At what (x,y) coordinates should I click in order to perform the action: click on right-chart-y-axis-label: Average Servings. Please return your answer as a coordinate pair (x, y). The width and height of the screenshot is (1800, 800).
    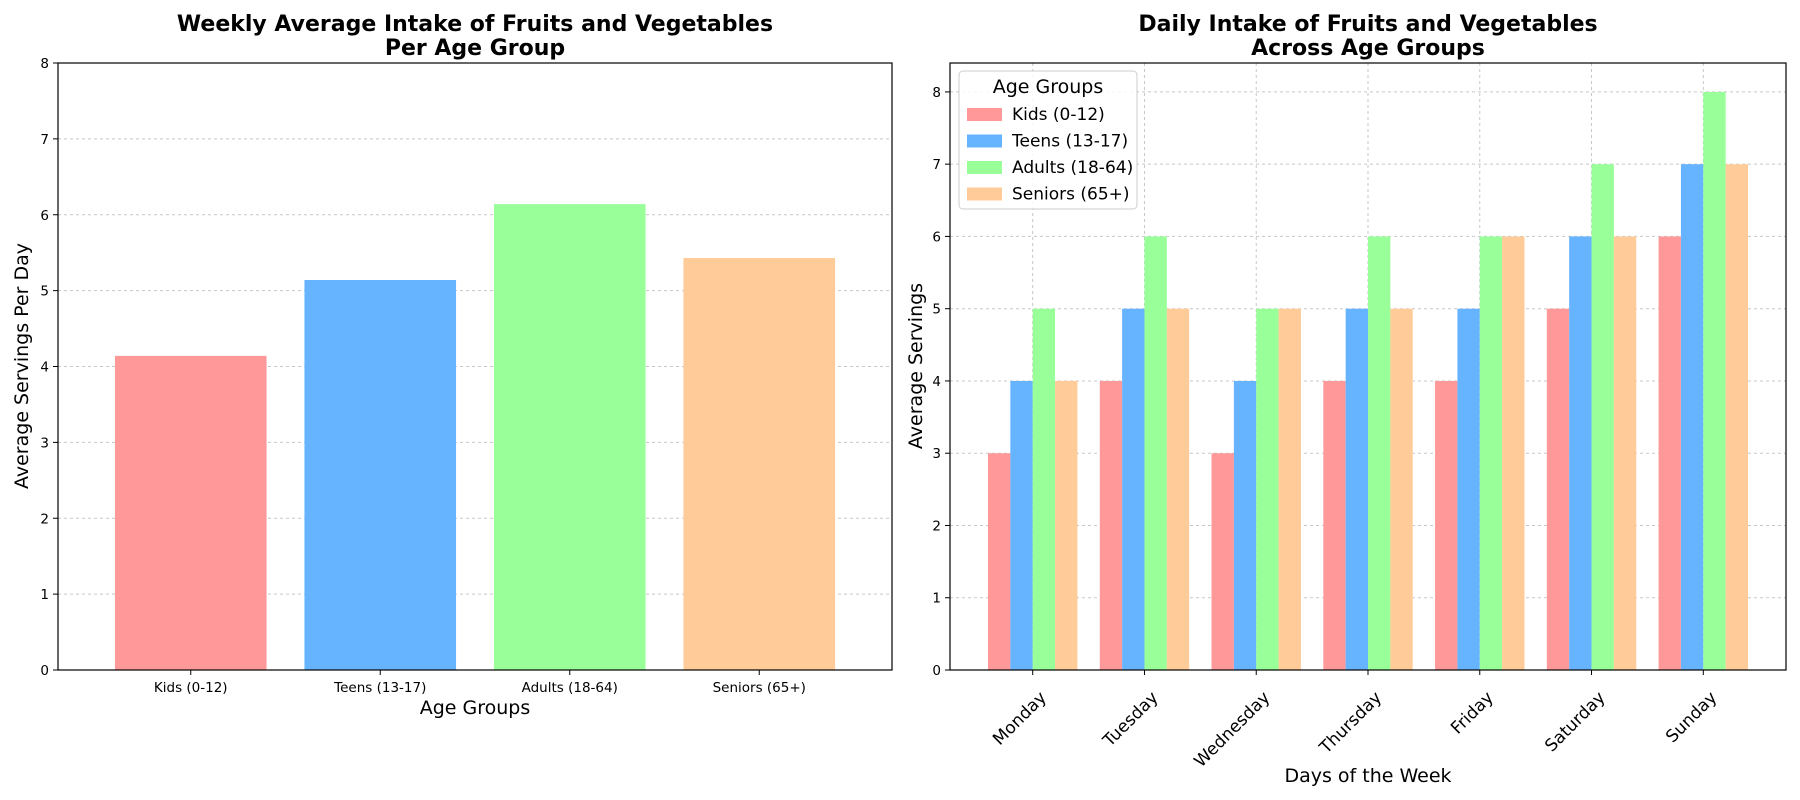
    Looking at the image, I should click on (916, 366).